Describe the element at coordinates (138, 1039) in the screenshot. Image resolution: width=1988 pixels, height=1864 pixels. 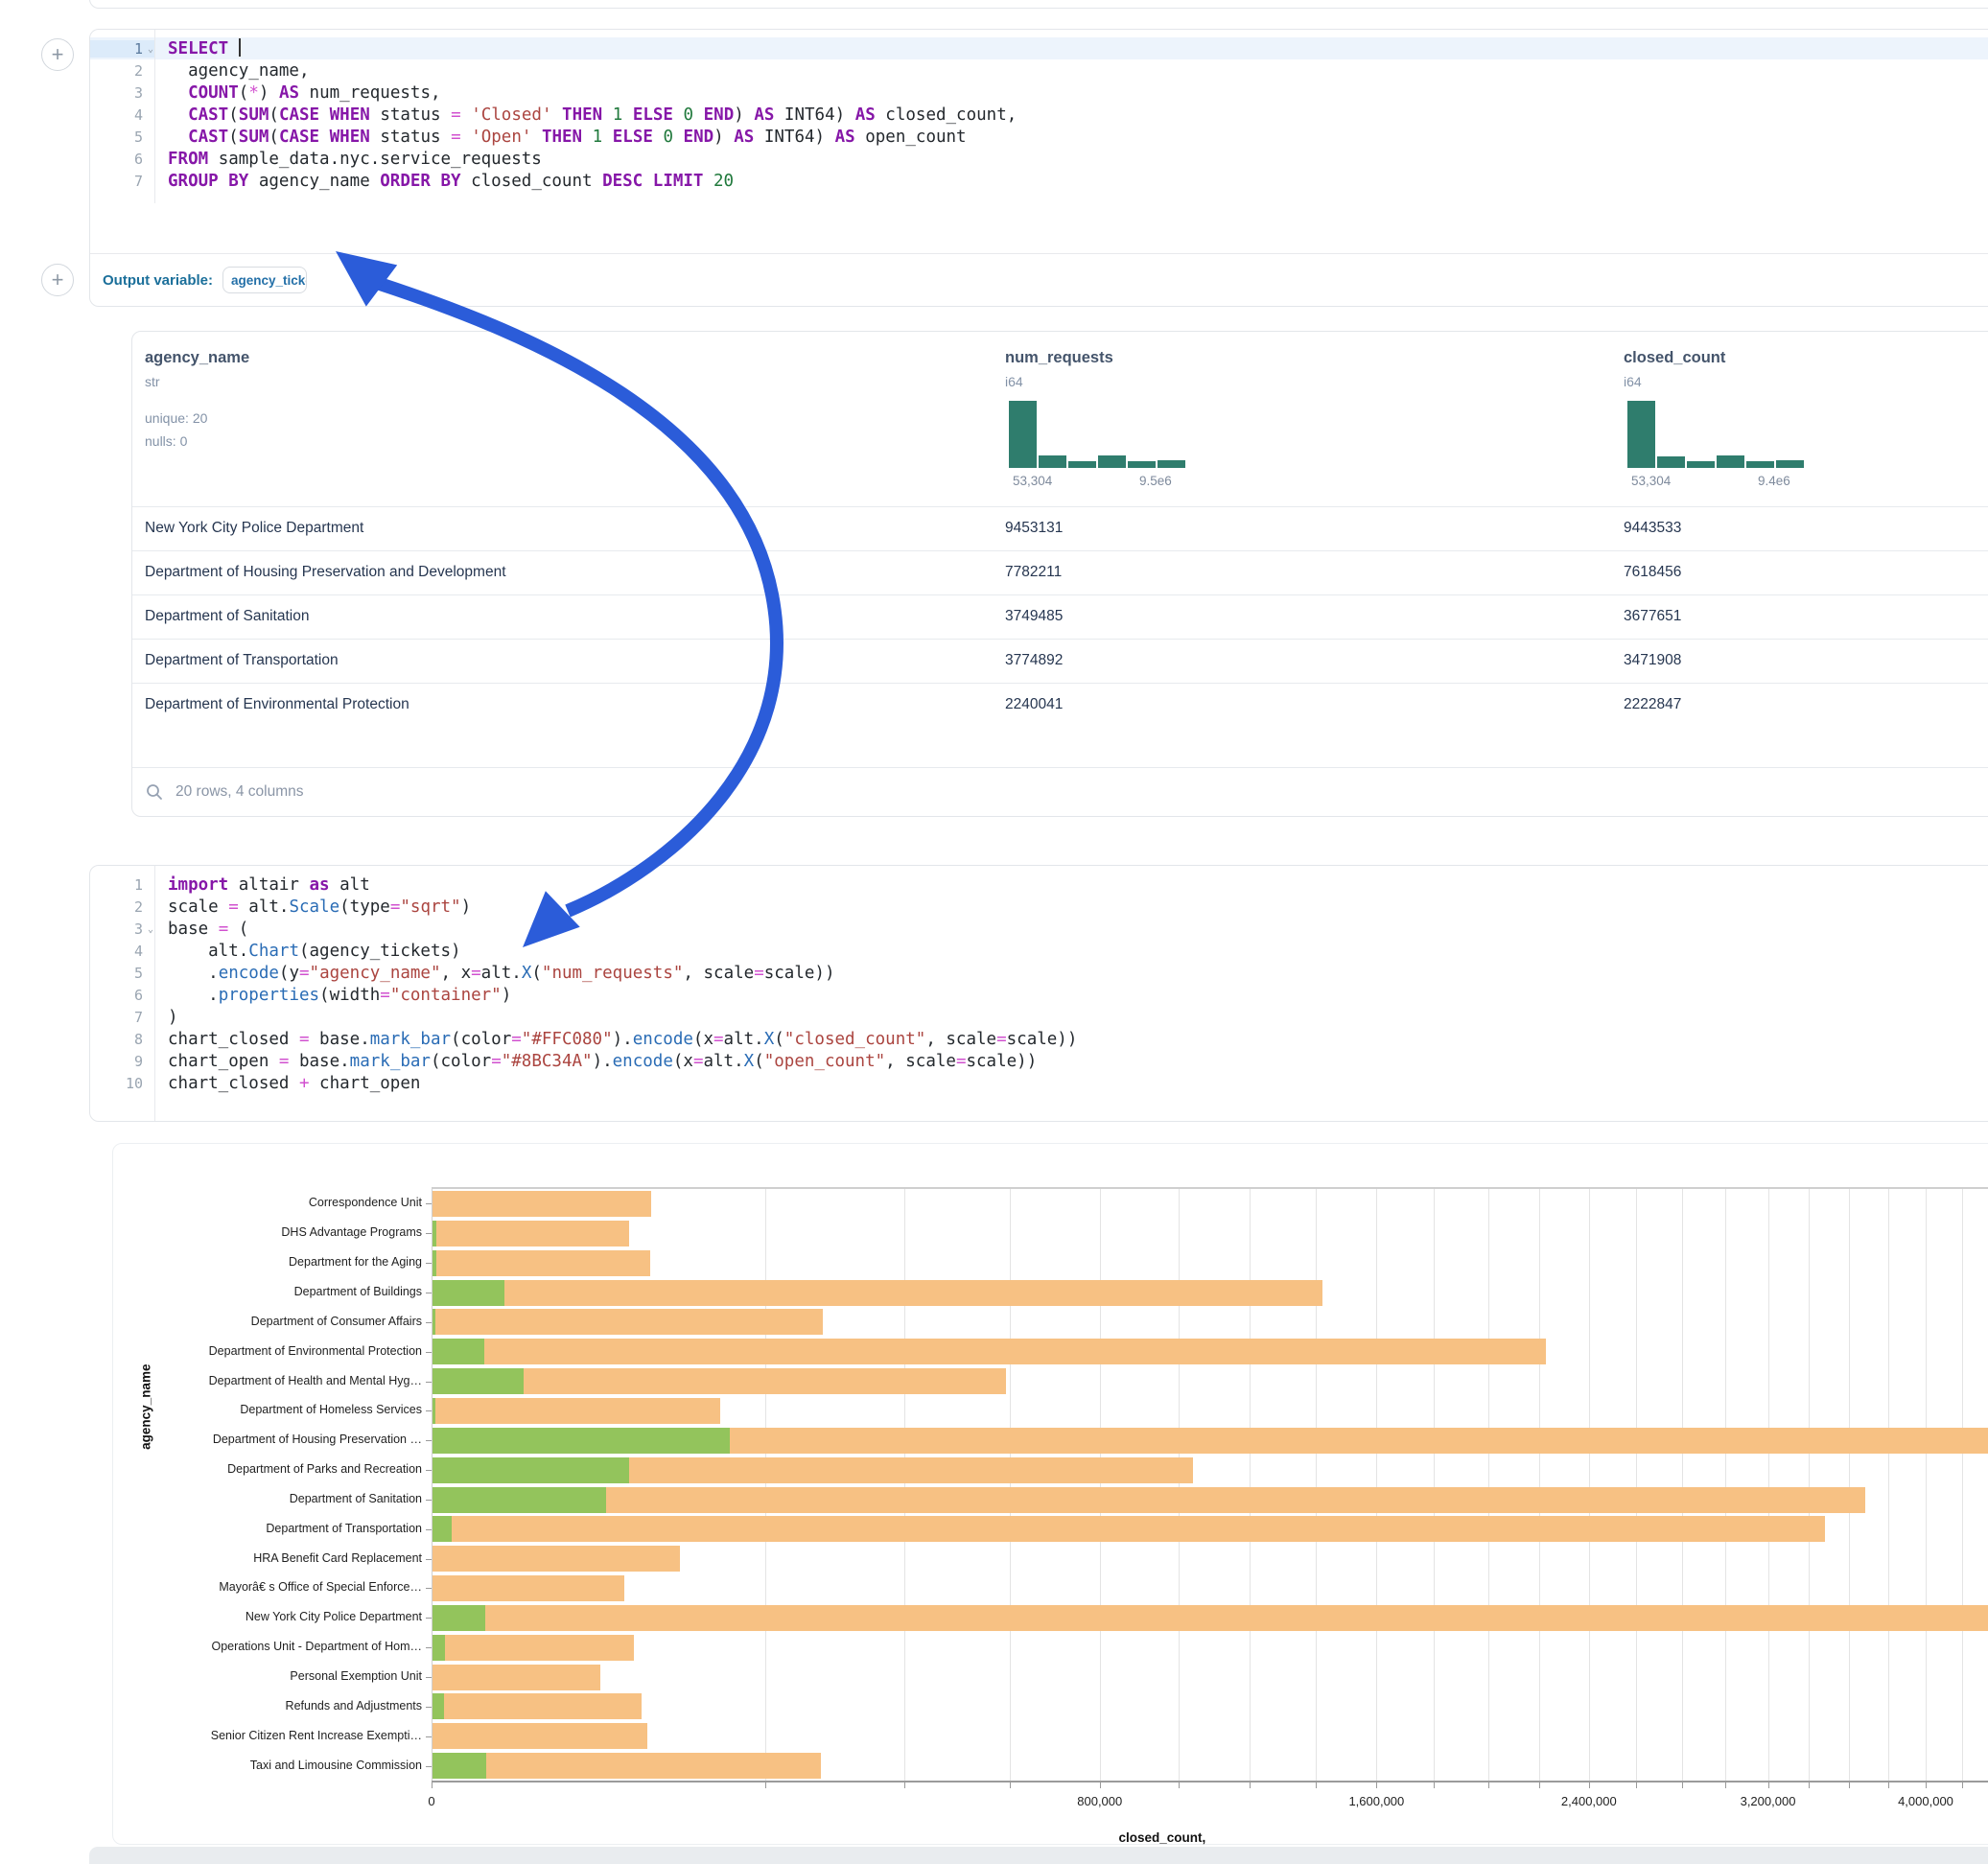
I see `line-number: 8` at that location.